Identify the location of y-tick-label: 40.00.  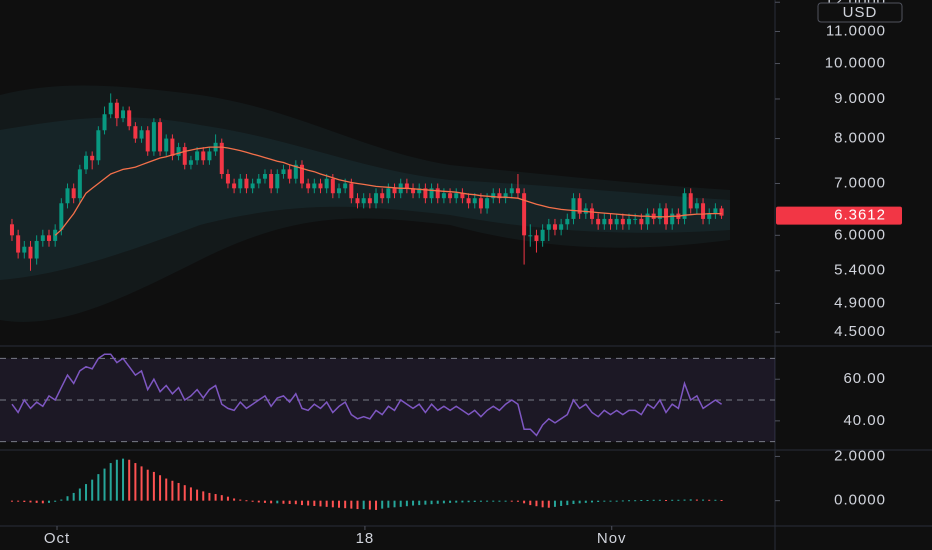
(864, 420).